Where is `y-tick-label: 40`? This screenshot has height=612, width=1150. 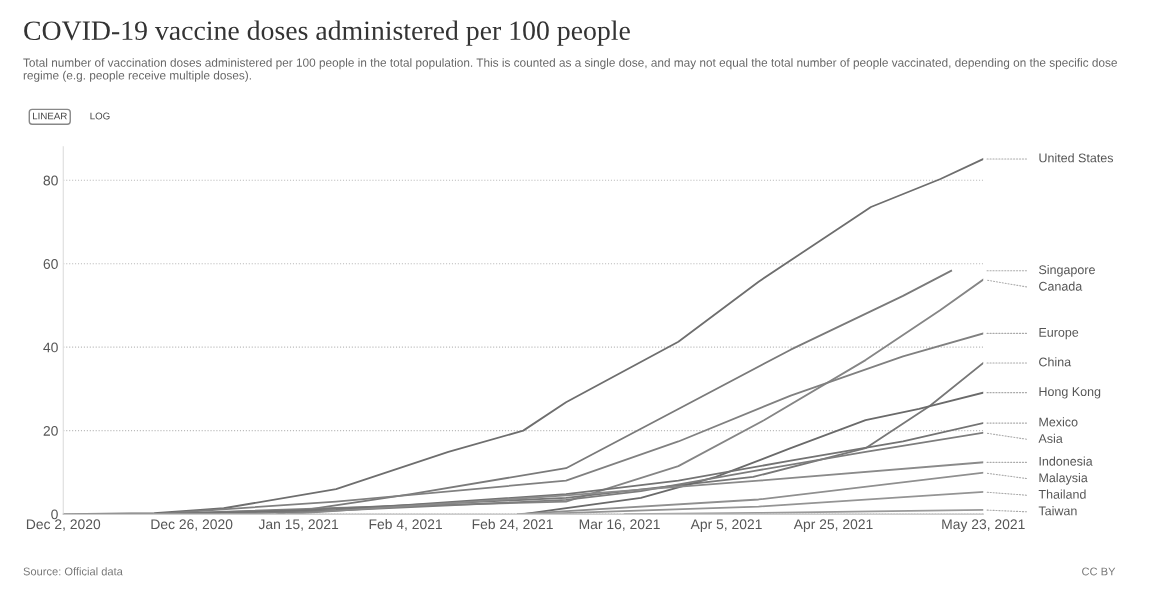 y-tick-label: 40 is located at coordinates (50, 347).